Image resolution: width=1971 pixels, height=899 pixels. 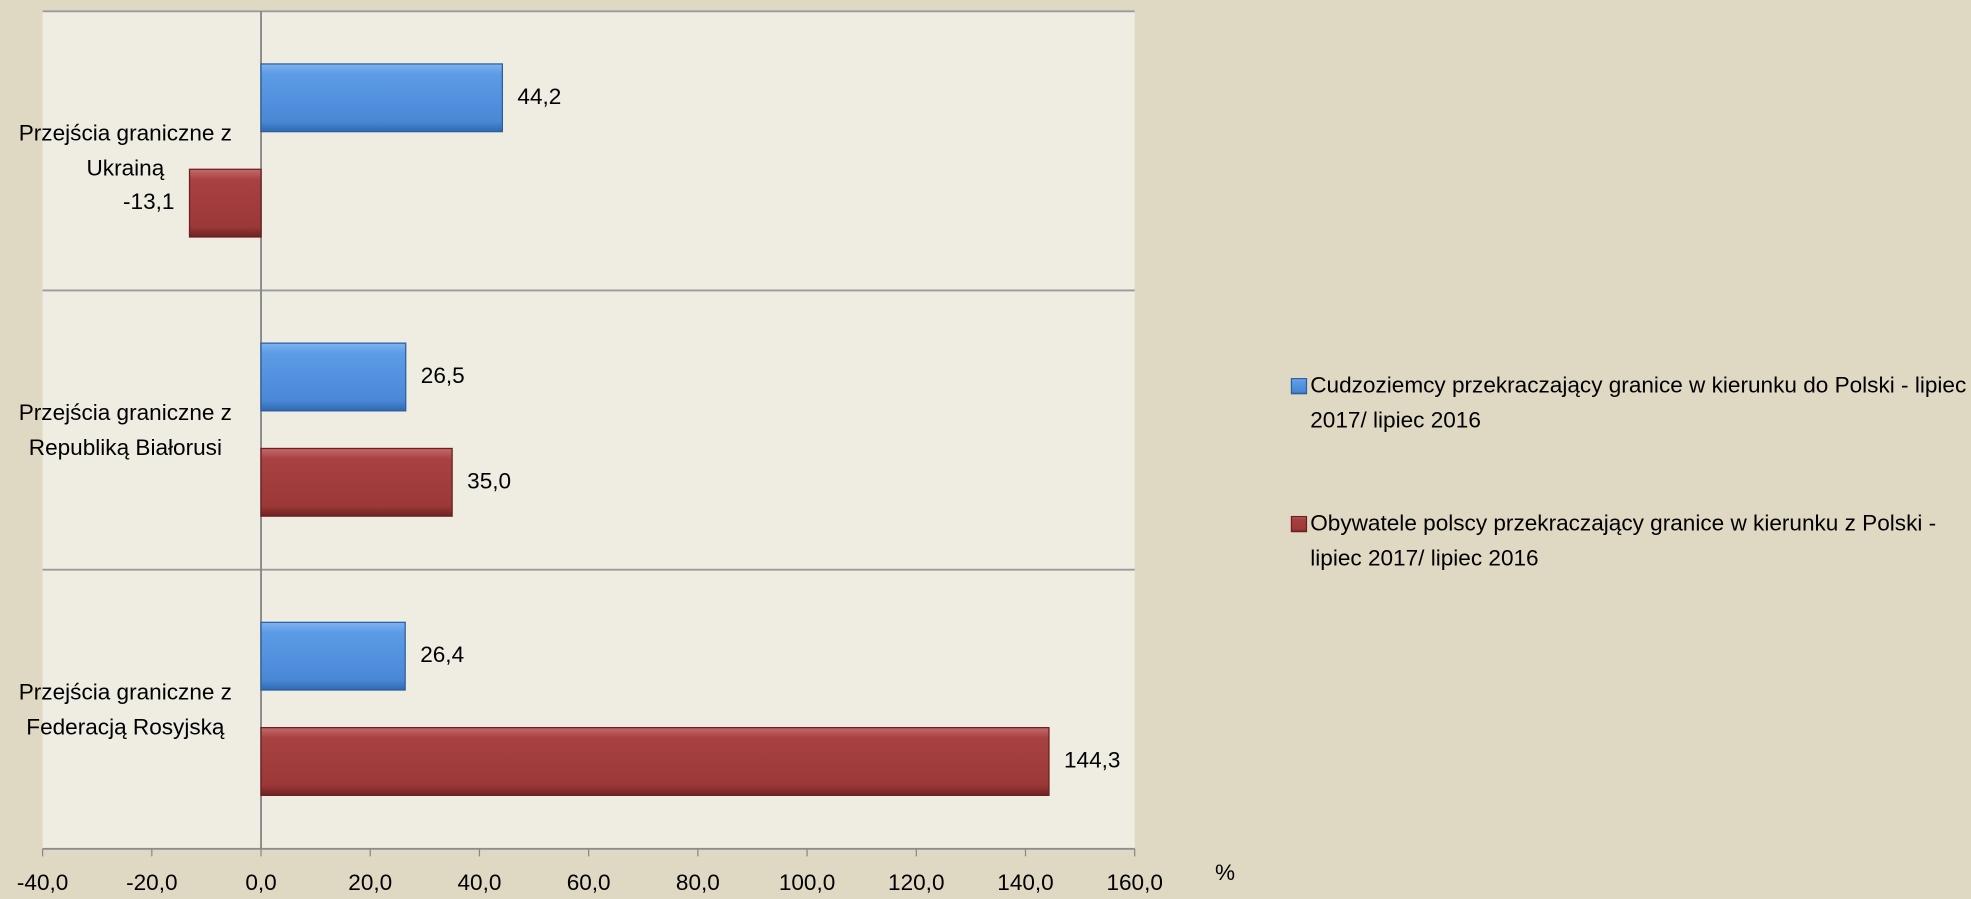 I want to click on data-label: 26,5, so click(x=443, y=375).